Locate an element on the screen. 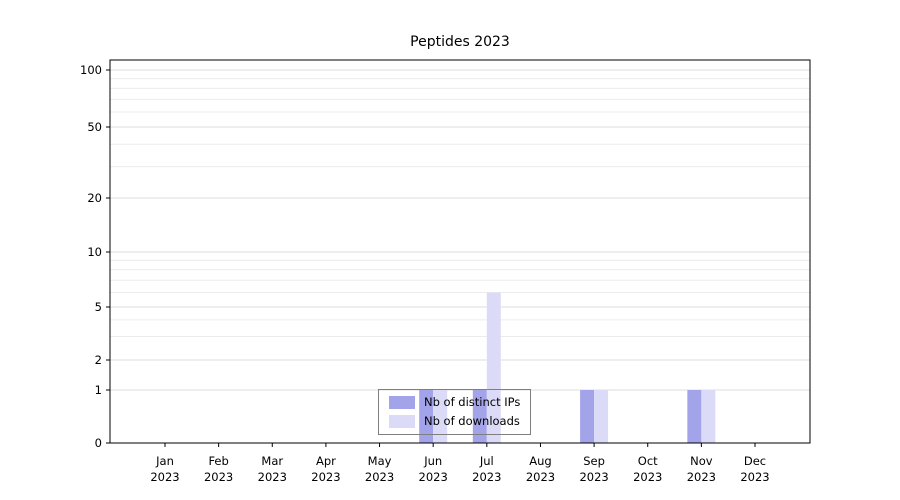  y-tick-label: 5 is located at coordinates (98, 307).